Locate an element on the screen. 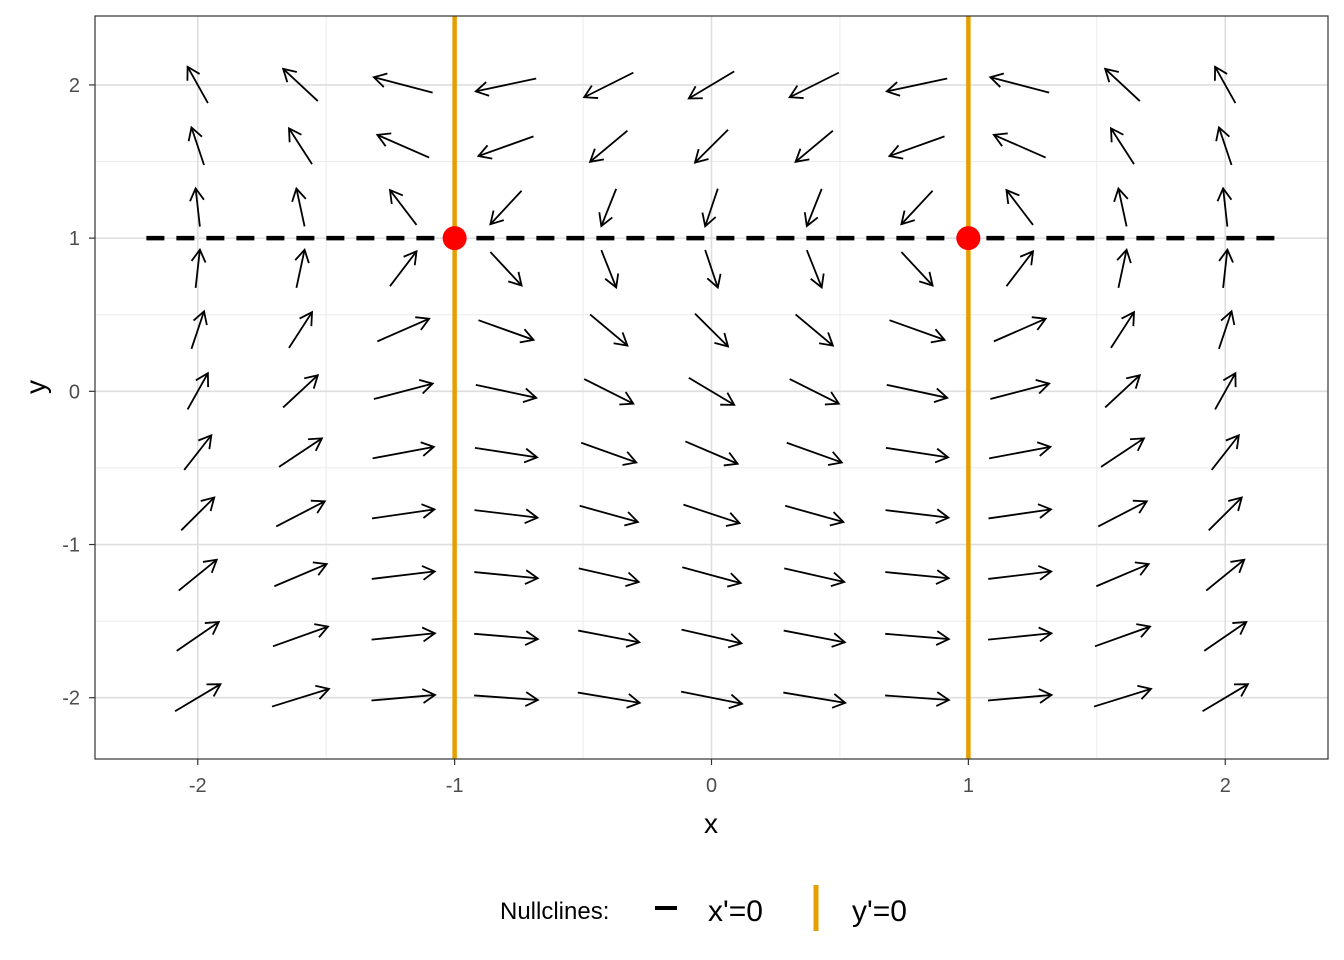  y-tick-label: 1 is located at coordinates (74, 239).